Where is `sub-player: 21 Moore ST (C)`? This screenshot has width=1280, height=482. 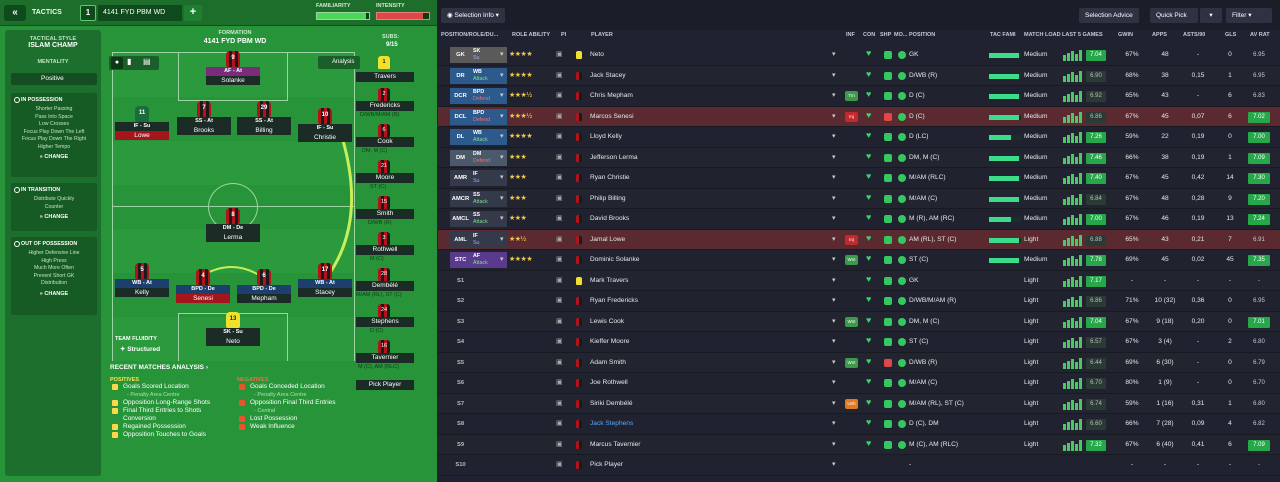 sub-player: 21 Moore ST (C) is located at coordinates (392, 175).